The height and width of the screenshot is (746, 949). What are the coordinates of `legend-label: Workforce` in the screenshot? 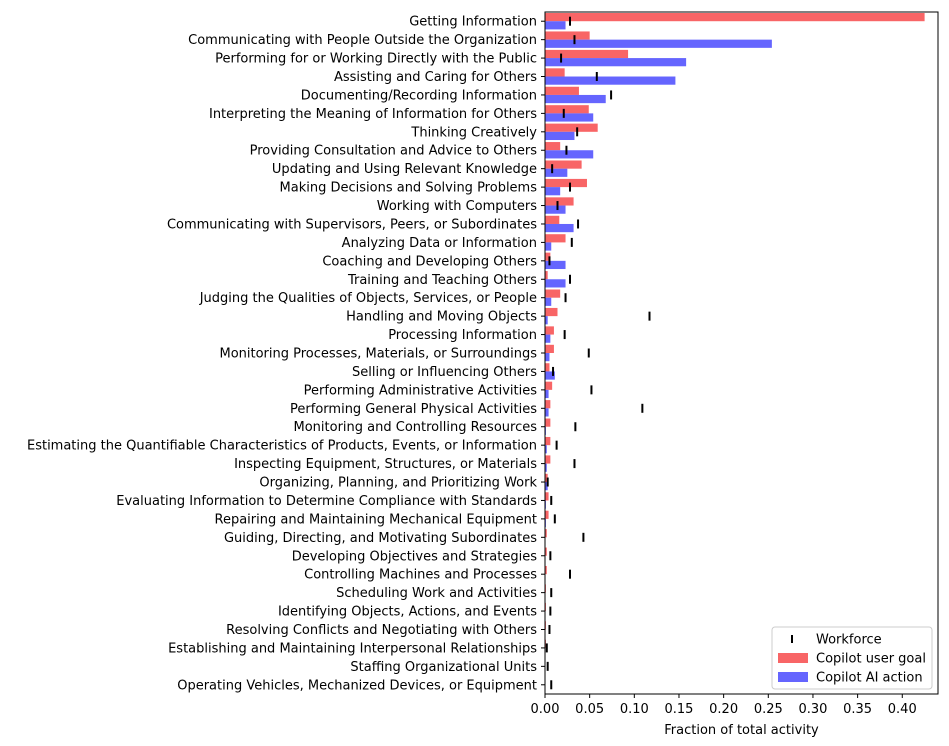 It's located at (849, 640).